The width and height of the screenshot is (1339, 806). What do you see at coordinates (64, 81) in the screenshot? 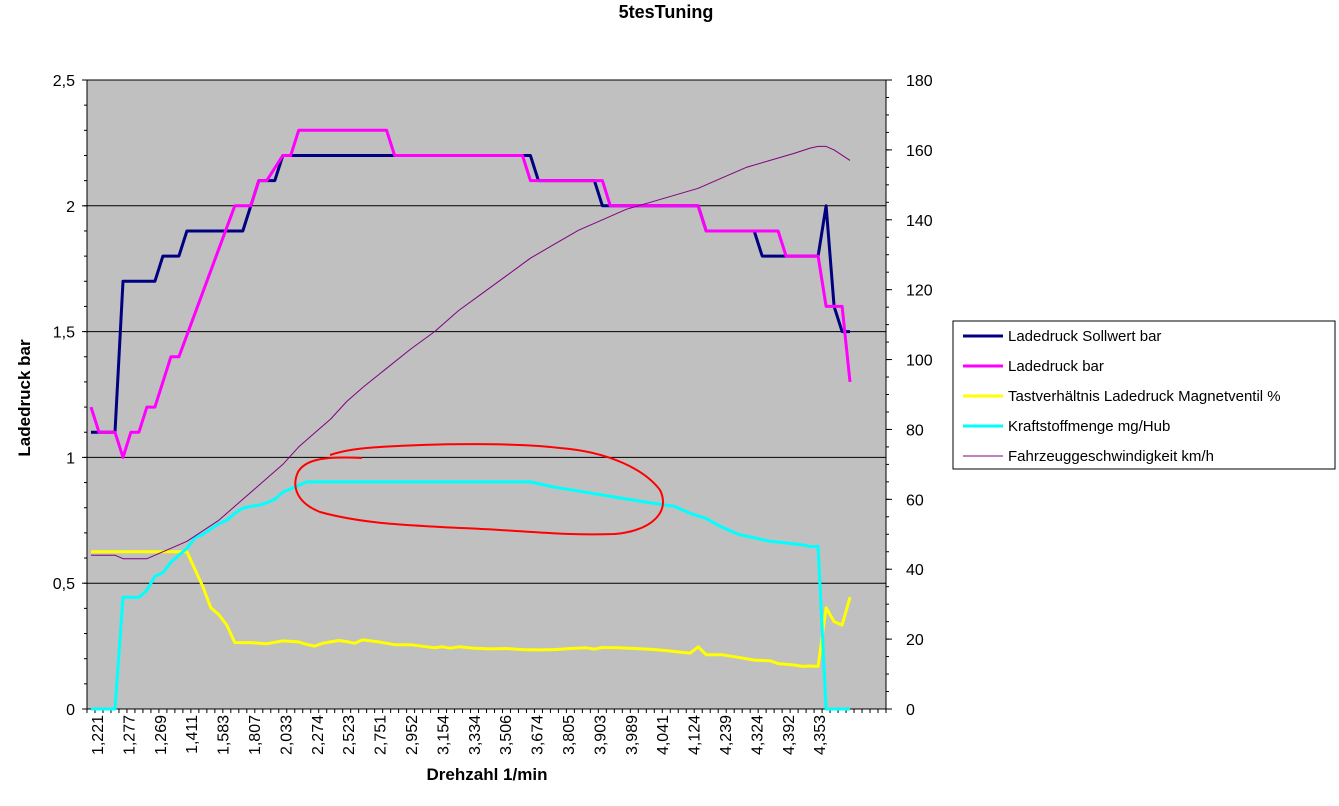
I see `left-tick-label: 2,5` at bounding box center [64, 81].